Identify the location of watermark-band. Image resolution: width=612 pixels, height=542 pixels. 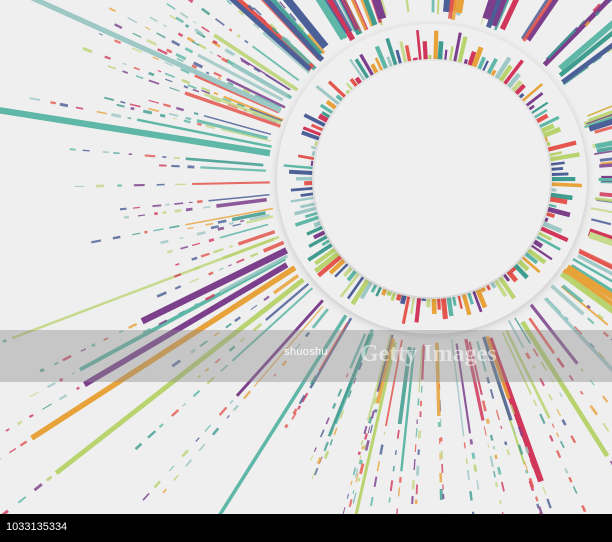
(306, 356).